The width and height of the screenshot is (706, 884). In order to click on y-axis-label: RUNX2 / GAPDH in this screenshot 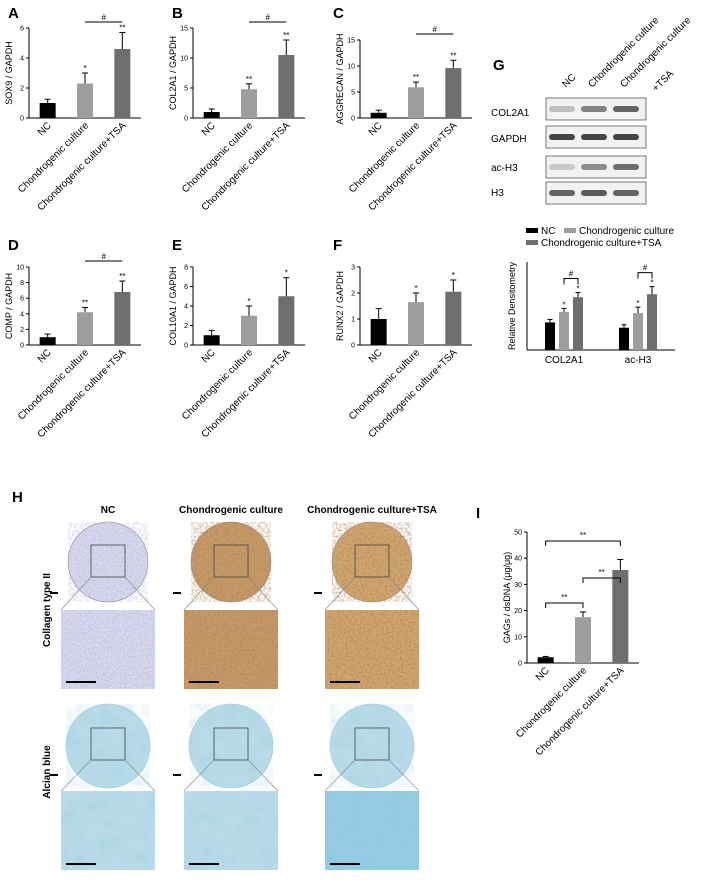, I will do `click(340, 306)`.